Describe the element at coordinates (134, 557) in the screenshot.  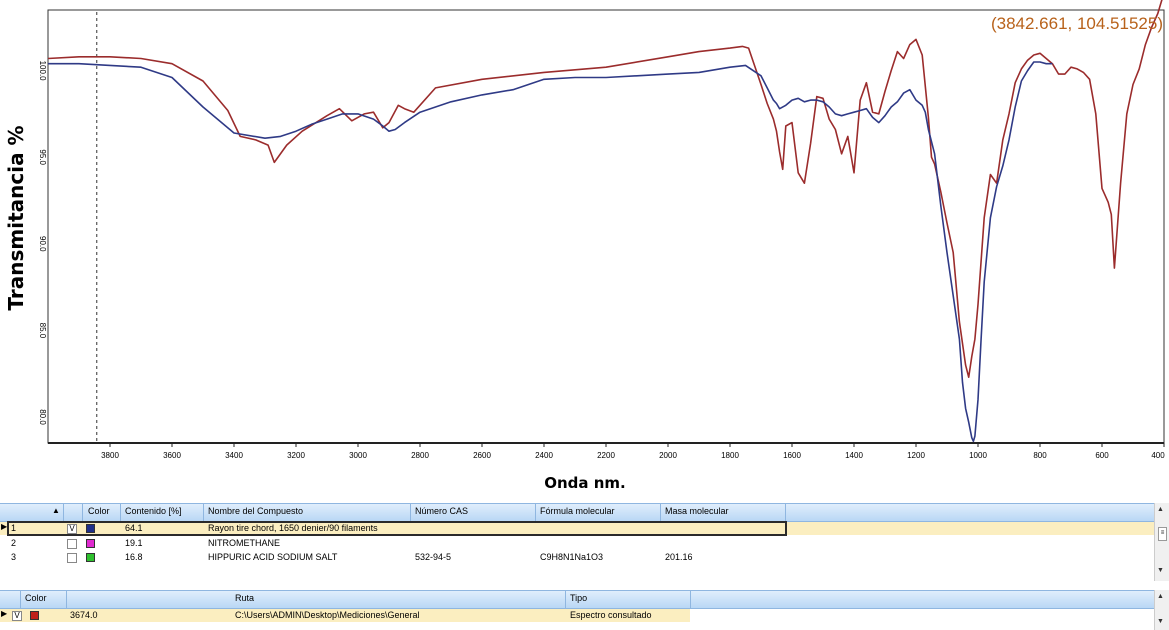
I see `content-cell: 16.8` at that location.